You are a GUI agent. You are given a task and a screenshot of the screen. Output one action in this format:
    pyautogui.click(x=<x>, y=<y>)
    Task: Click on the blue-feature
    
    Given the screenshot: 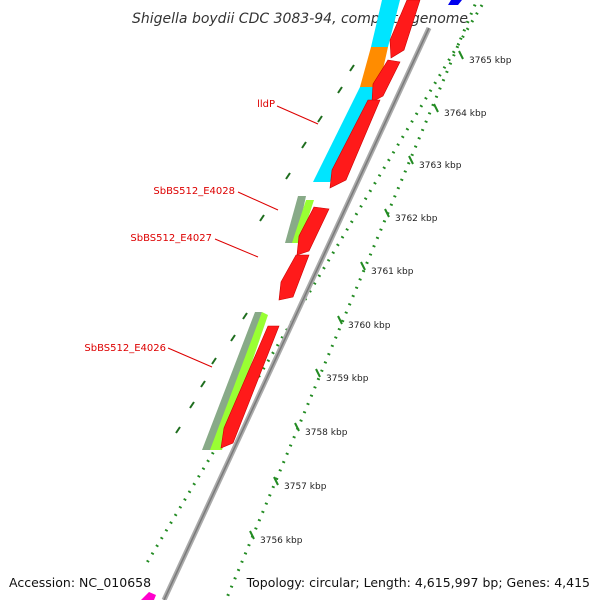 What is the action you would take?
    pyautogui.click(x=455, y=2)
    